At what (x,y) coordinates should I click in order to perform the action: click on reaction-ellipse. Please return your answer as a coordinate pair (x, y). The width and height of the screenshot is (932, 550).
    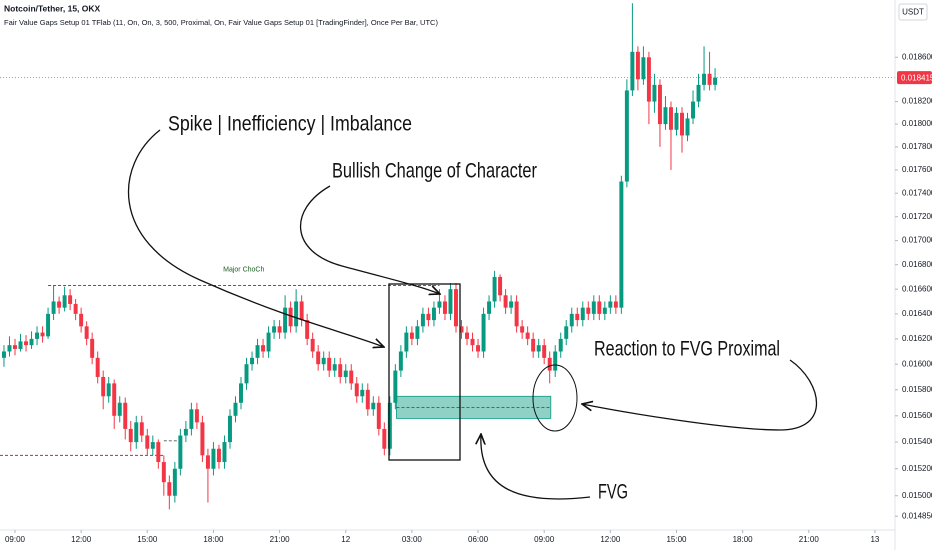
    Looking at the image, I should click on (555, 398).